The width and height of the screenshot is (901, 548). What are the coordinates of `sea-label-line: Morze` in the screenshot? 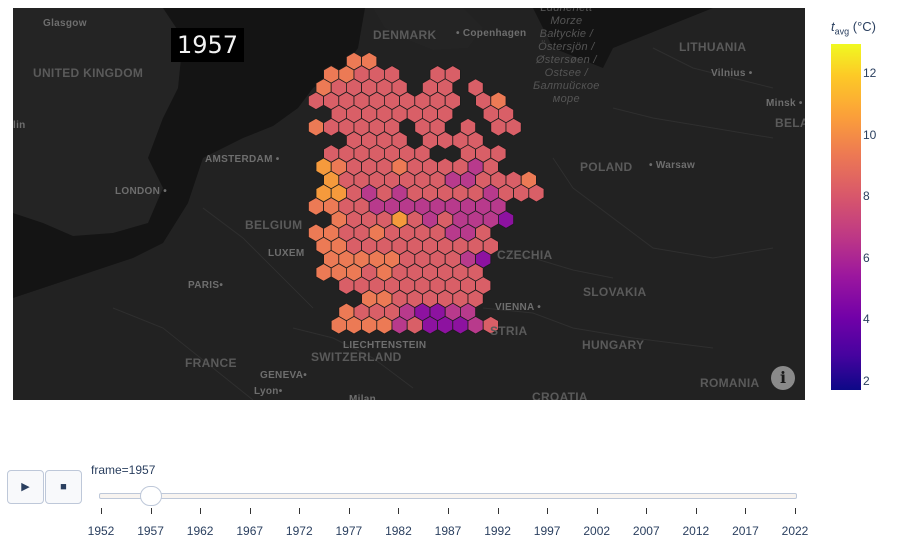 It's located at (566, 21).